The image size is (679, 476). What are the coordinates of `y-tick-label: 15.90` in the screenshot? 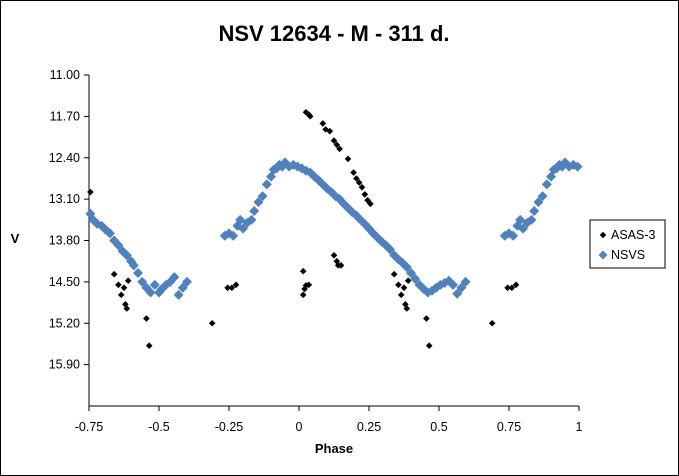 It's located at (64, 365).